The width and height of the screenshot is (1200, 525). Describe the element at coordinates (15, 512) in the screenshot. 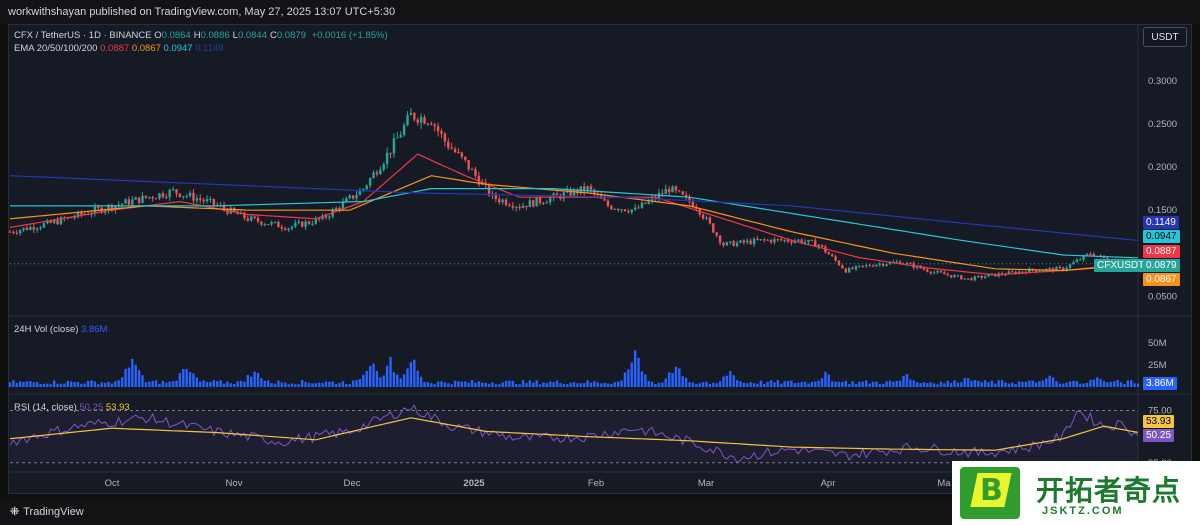

I see `tv-icon: ⁜` at that location.